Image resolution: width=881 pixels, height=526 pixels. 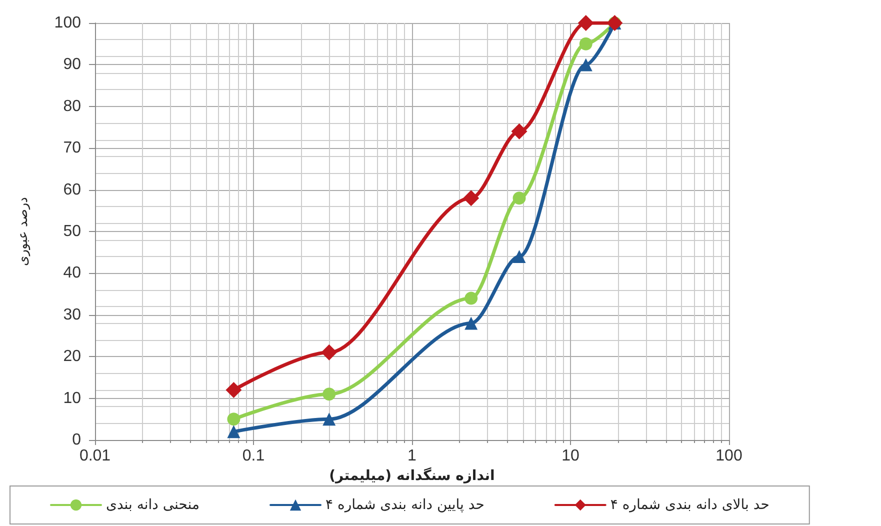 I want to click on y-tick-label: 30, so click(x=72, y=315).